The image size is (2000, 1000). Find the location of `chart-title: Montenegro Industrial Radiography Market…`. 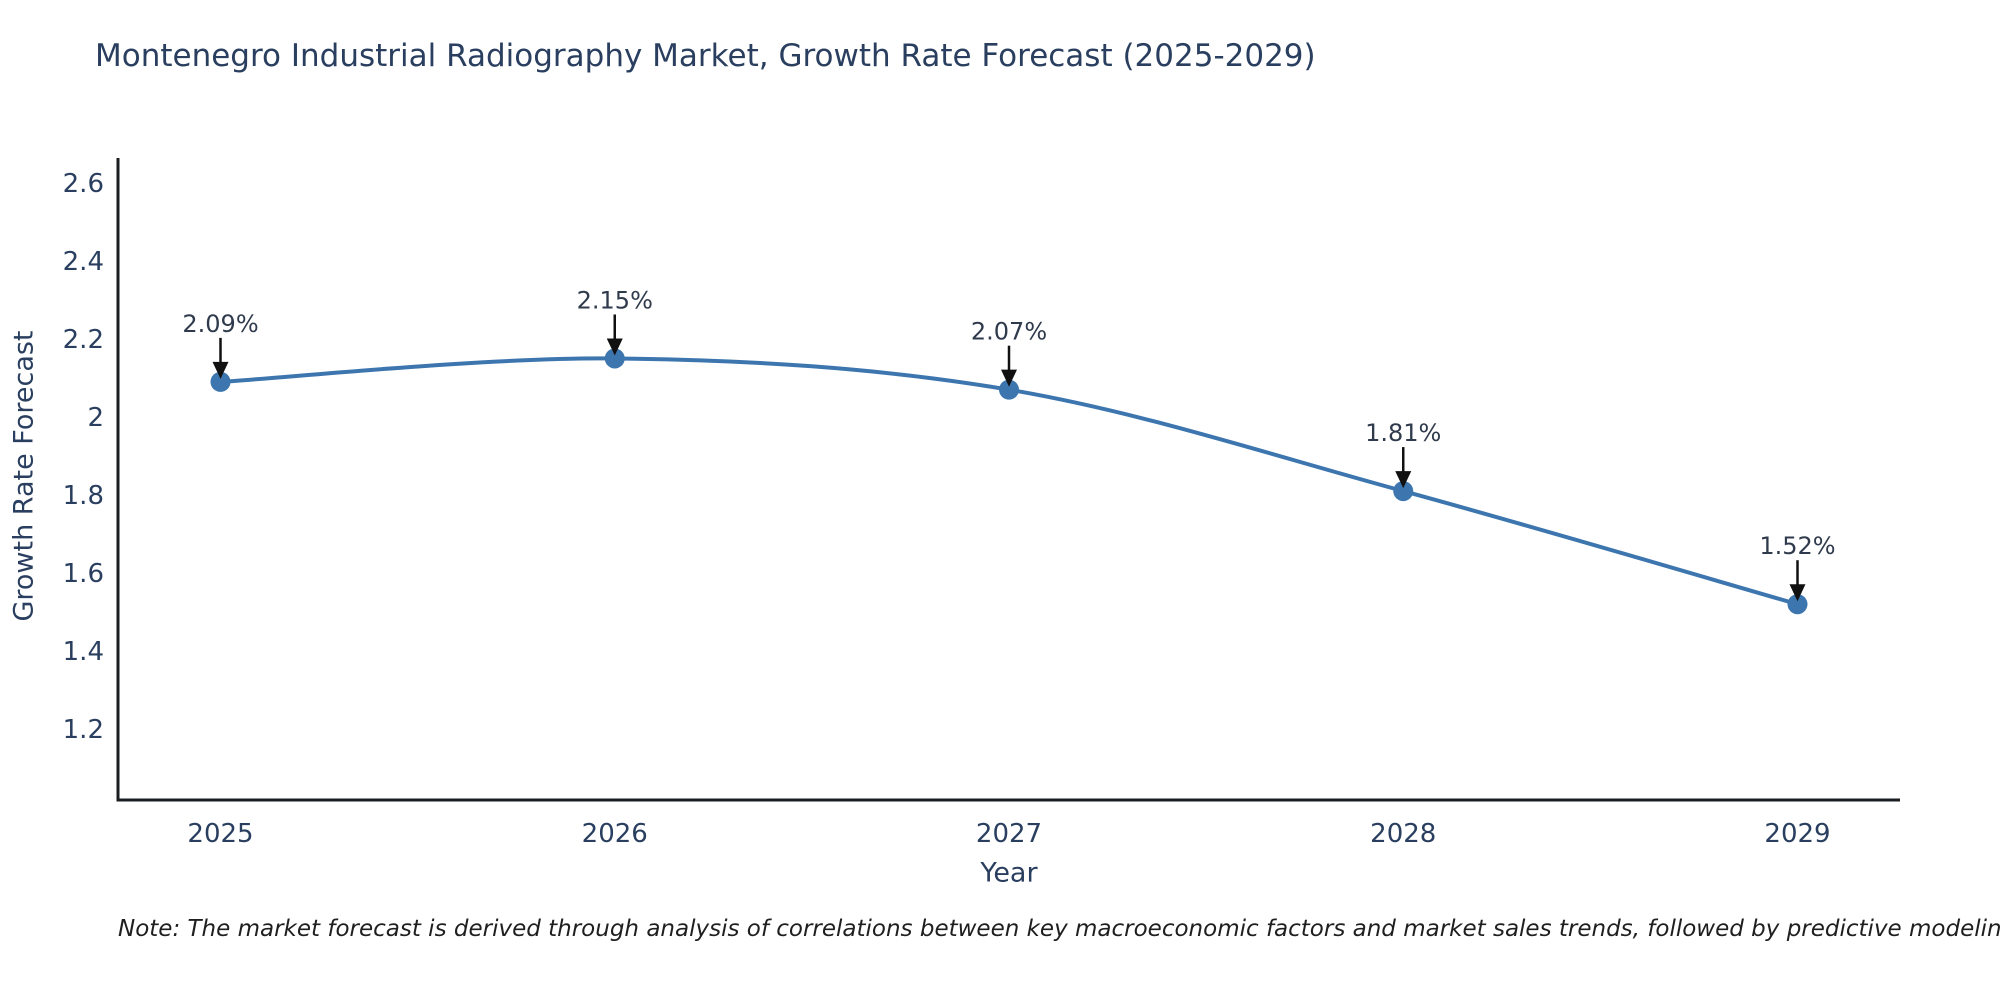

chart-title: Montenegro Industrial Radiography Market… is located at coordinates (705, 56).